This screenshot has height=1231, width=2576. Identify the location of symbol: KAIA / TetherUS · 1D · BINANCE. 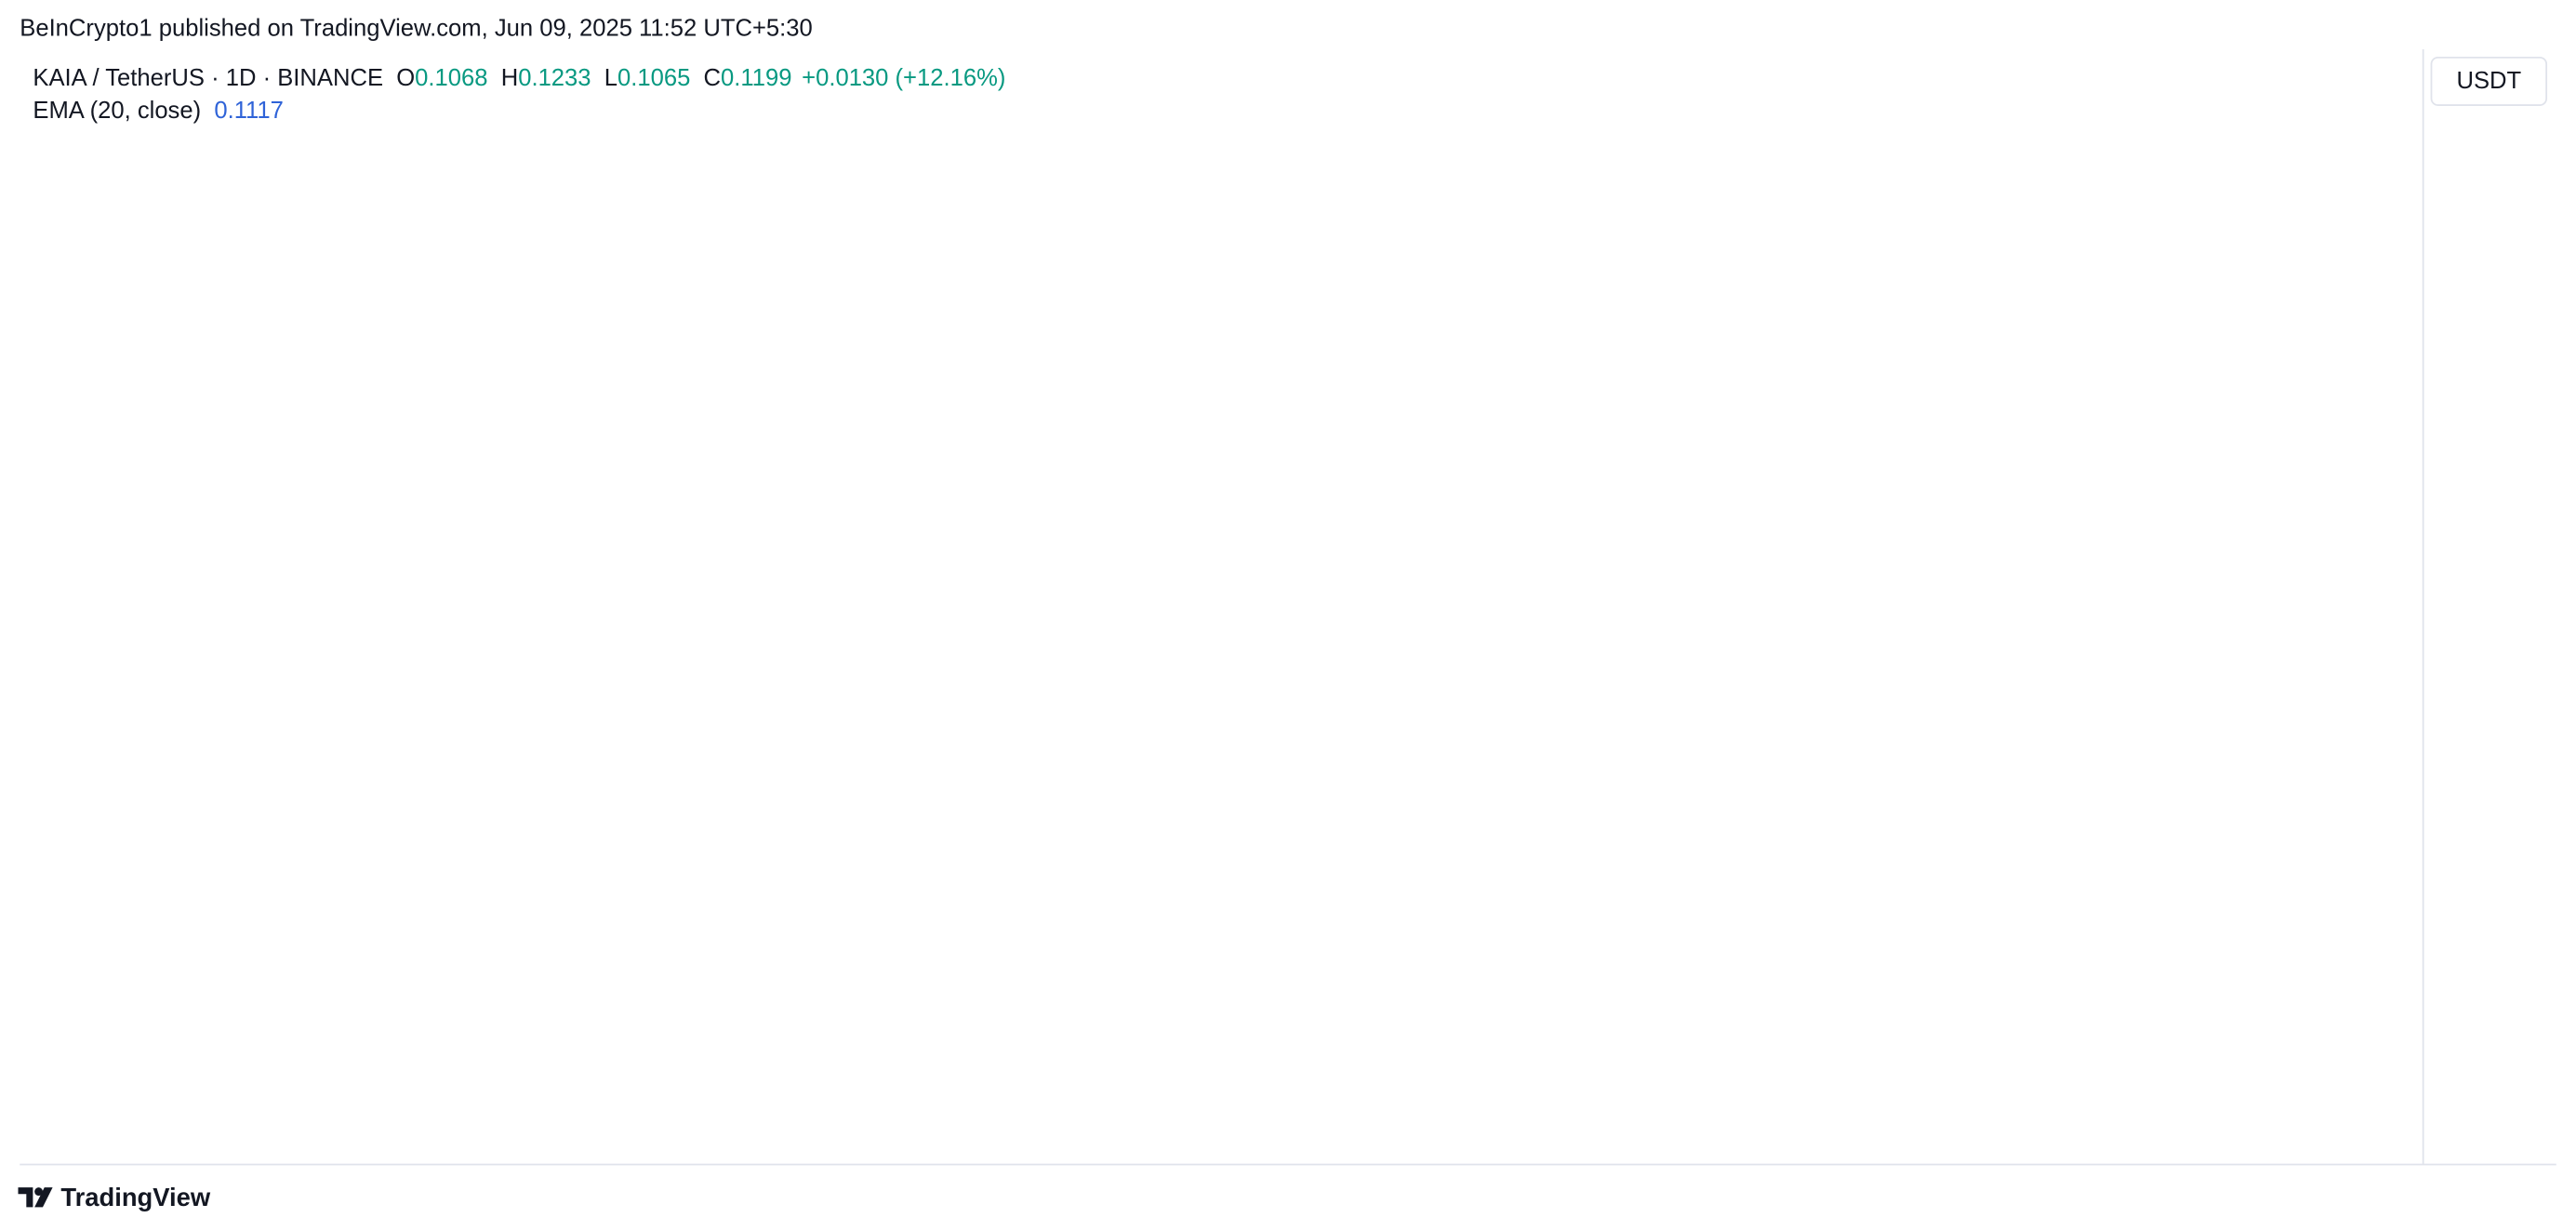
(208, 78).